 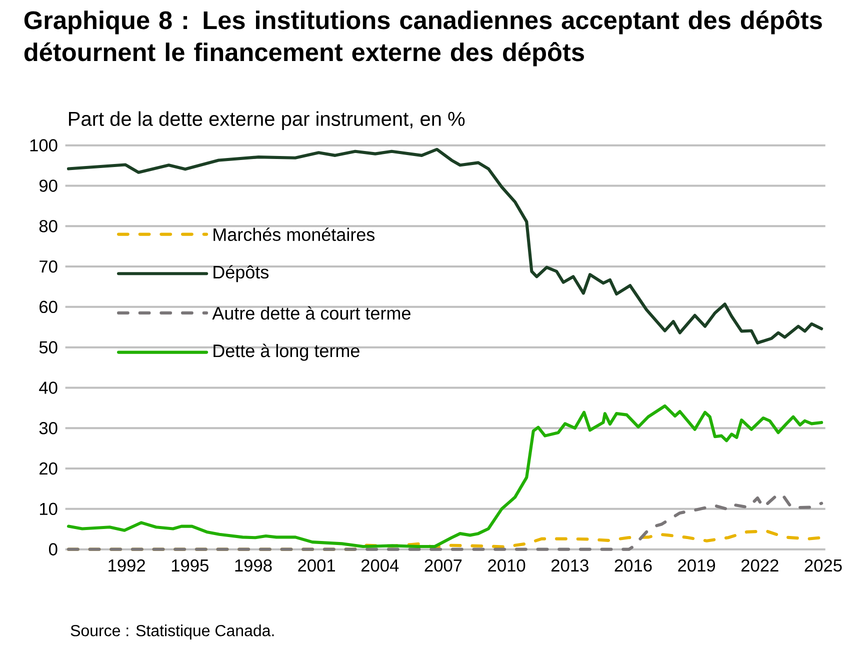 What do you see at coordinates (190, 565) in the screenshot?
I see `x-tick-label: 1995` at bounding box center [190, 565].